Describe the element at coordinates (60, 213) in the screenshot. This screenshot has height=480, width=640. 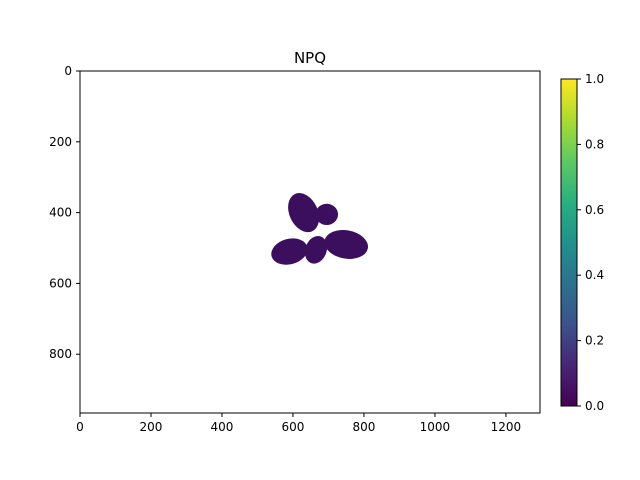
I see `y-tick-label: 400` at that location.